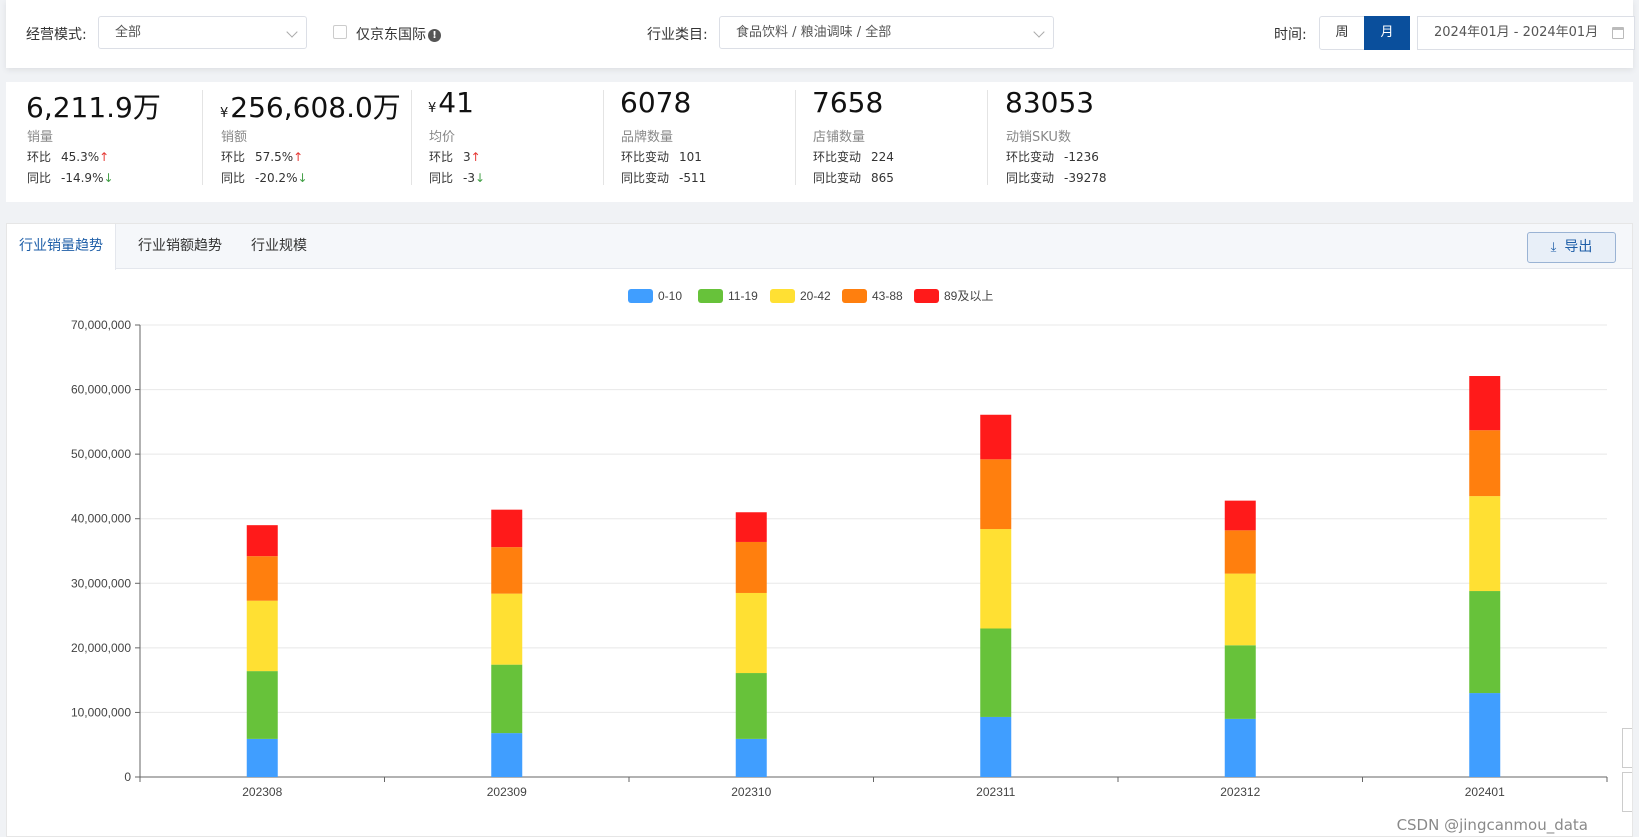 This screenshot has width=1639, height=837. Describe the element at coordinates (1052, 156) in the screenshot. I see `stat-mom: 环比变动 -1236` at that location.